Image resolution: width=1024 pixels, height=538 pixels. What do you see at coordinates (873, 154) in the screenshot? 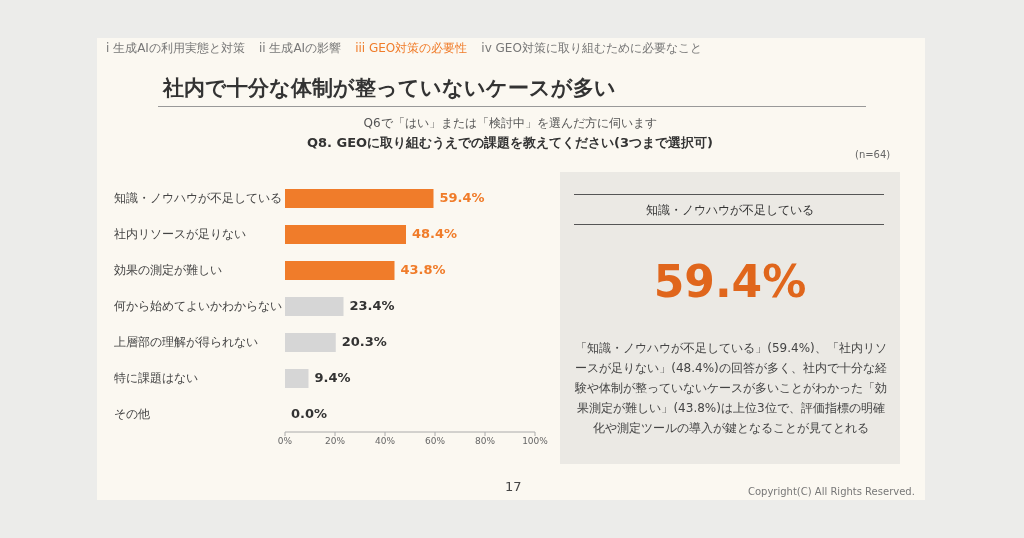
I see `text: (n=64)` at bounding box center [873, 154].